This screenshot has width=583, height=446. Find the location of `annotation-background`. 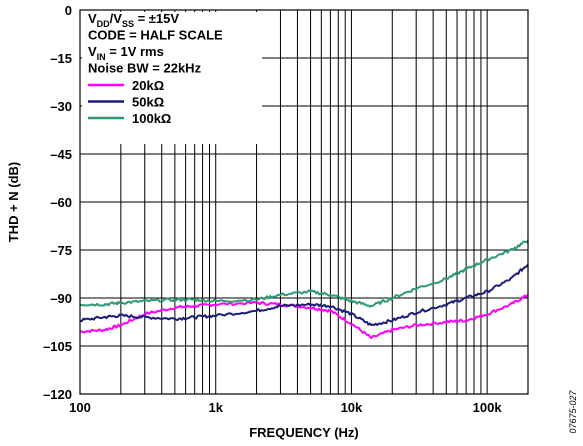

annotation-background is located at coordinates (172, 78).